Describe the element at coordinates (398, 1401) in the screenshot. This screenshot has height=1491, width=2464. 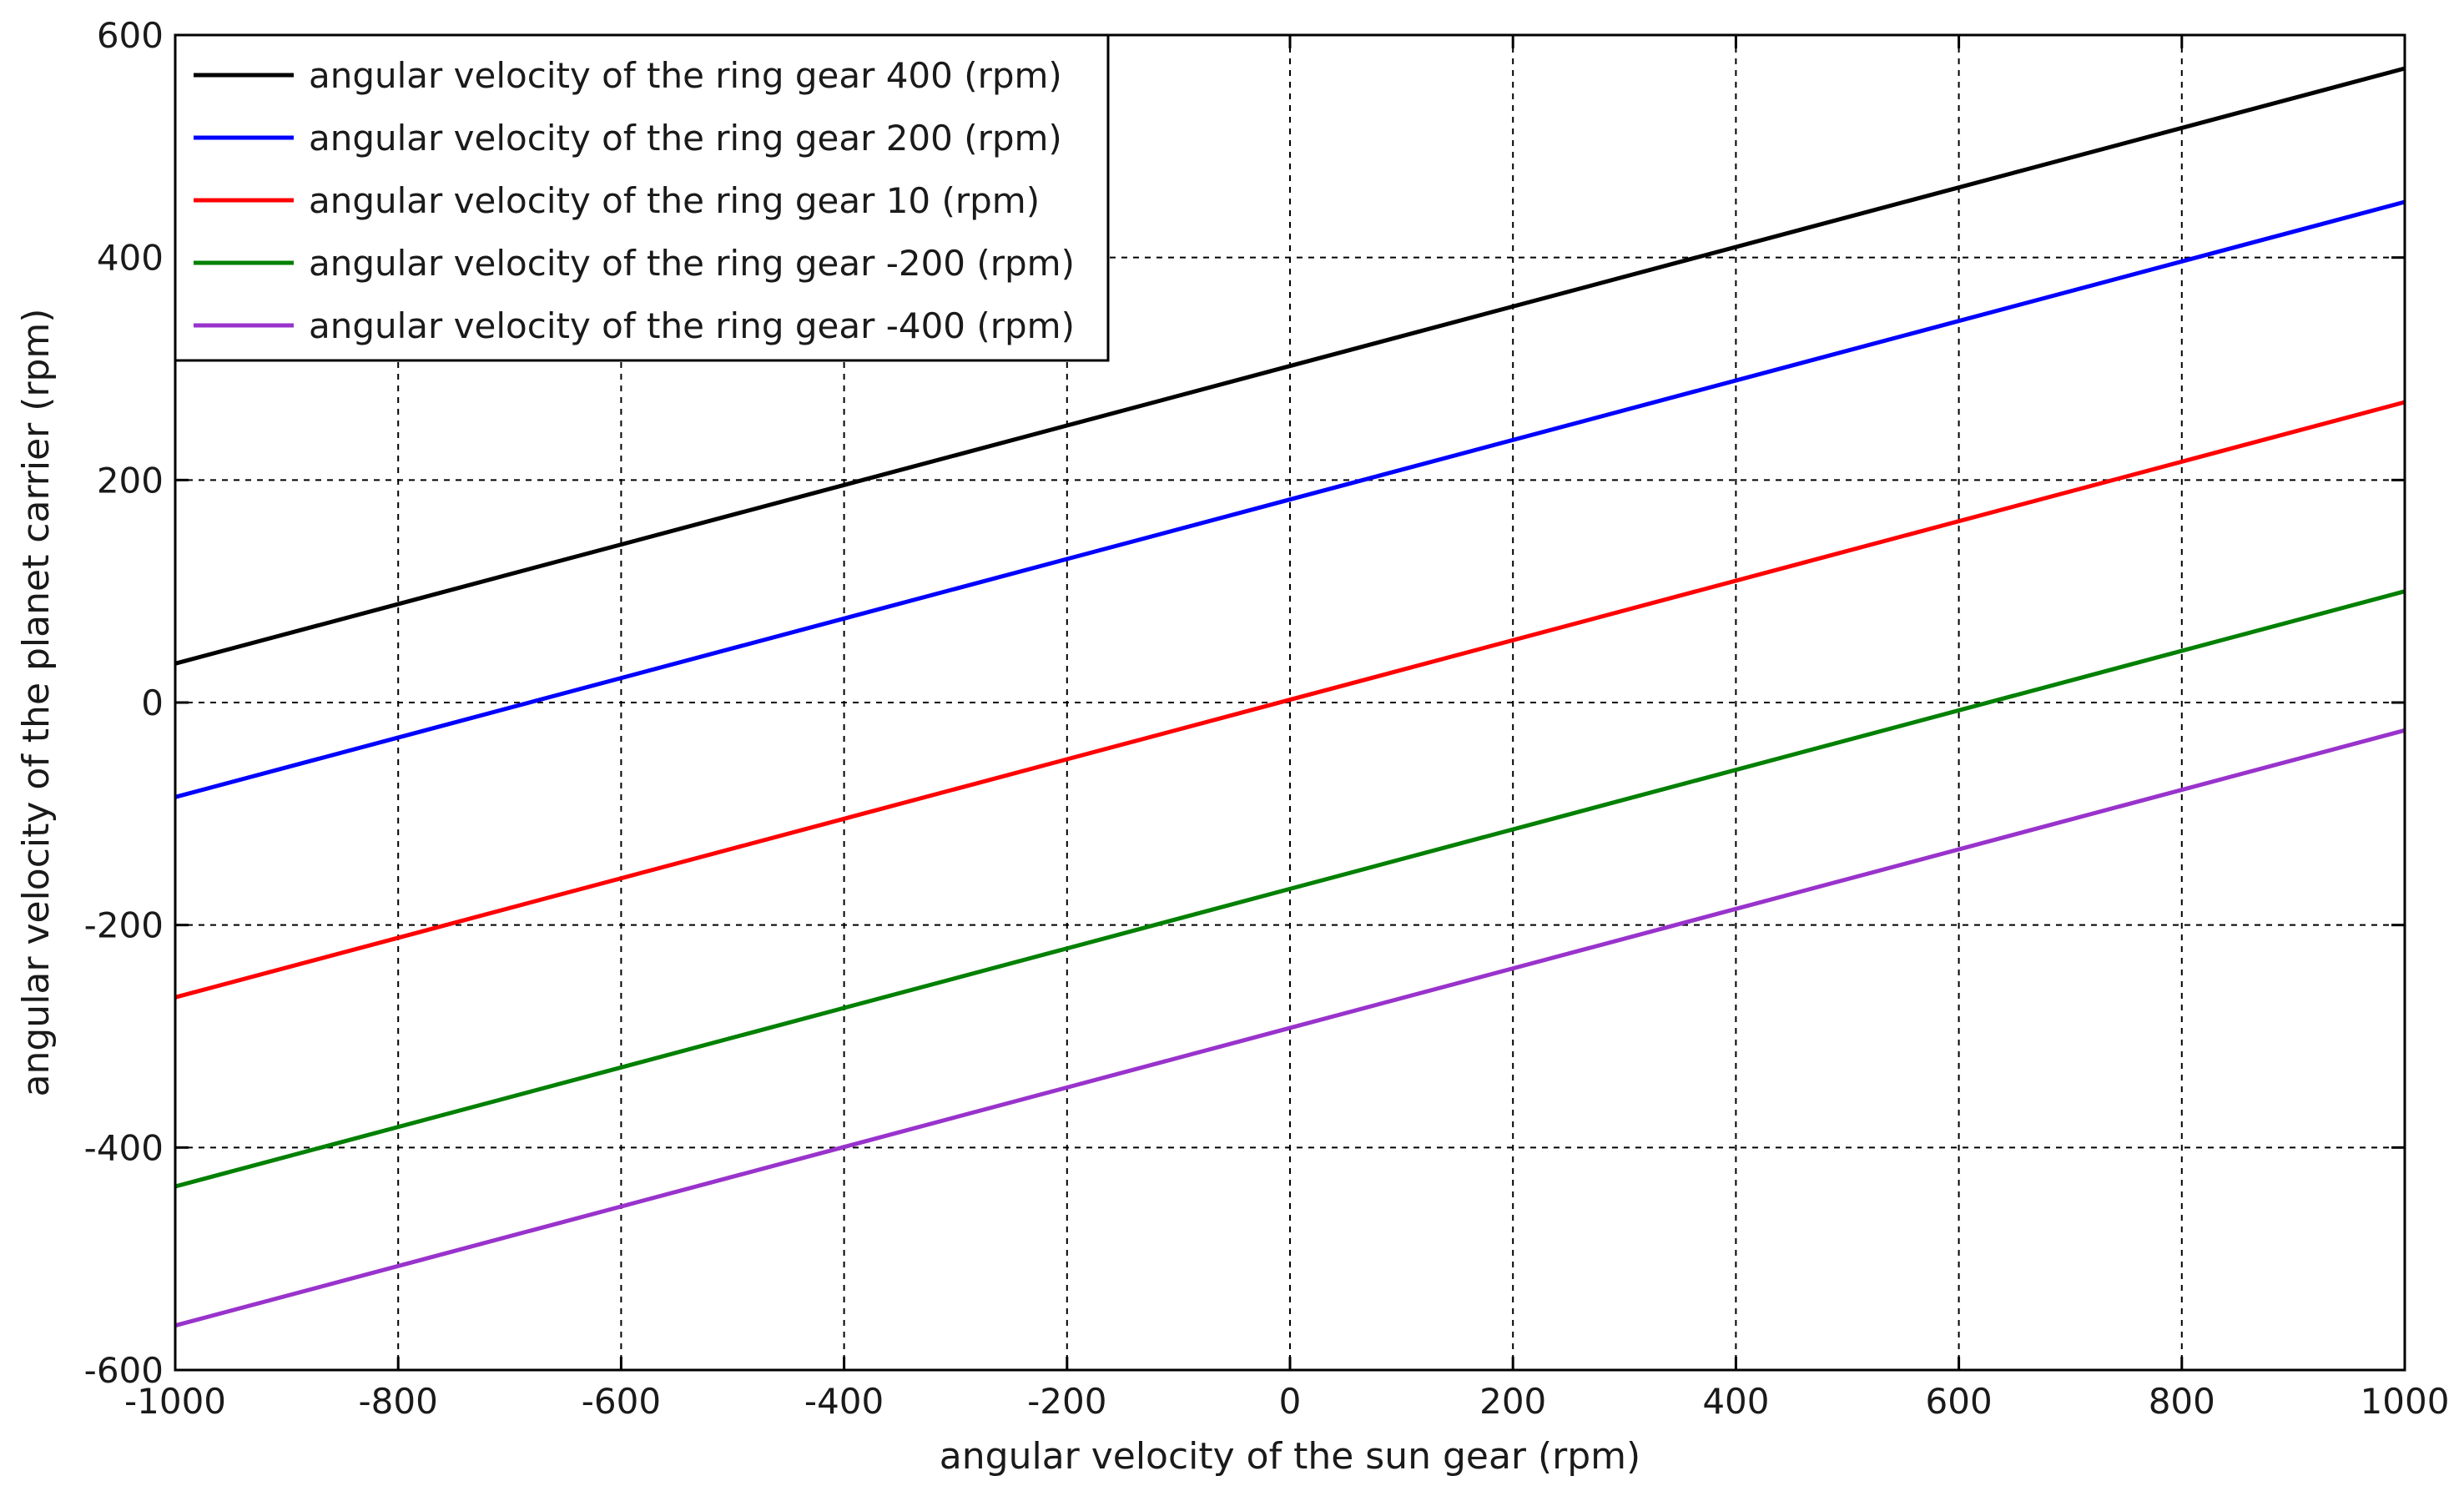
I see `x-tick-label: -800` at that location.